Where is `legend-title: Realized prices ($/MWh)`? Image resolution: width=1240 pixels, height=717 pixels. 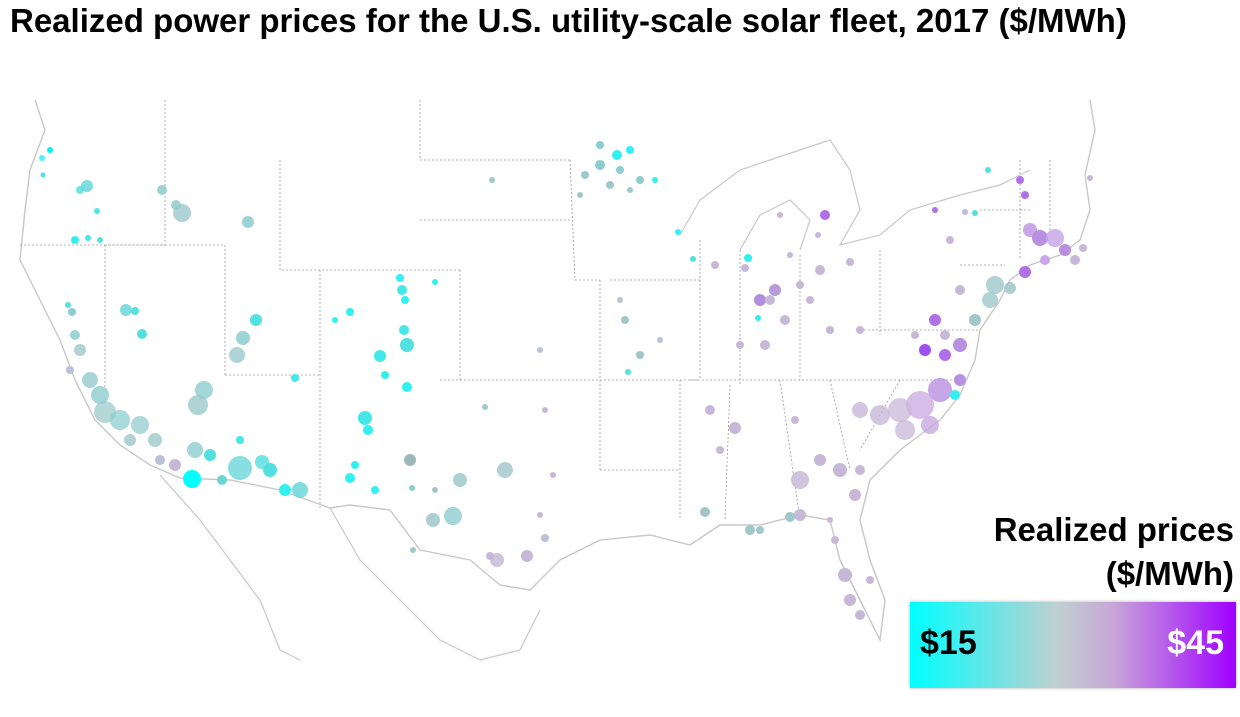
legend-title: Realized prices ($/MWh) is located at coordinates (1114, 552).